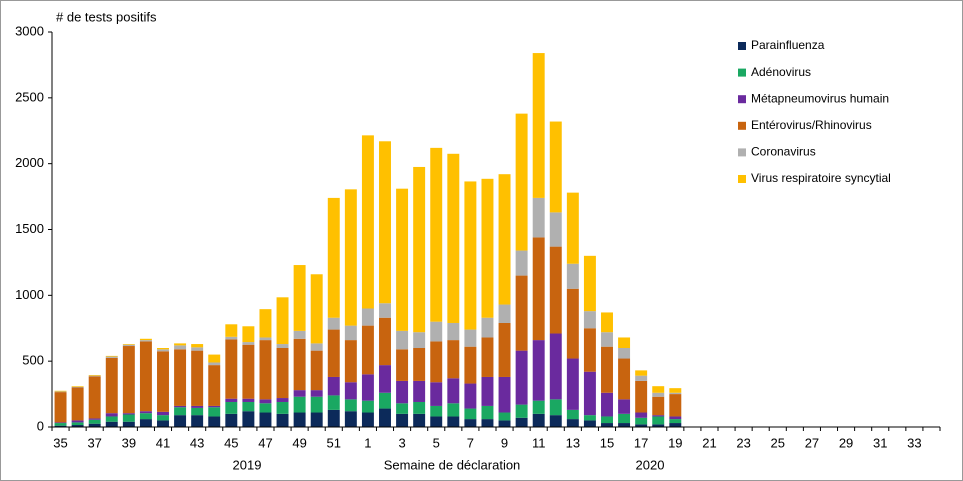  What do you see at coordinates (778, 442) in the screenshot?
I see `x-tick-label: 25` at bounding box center [778, 442].